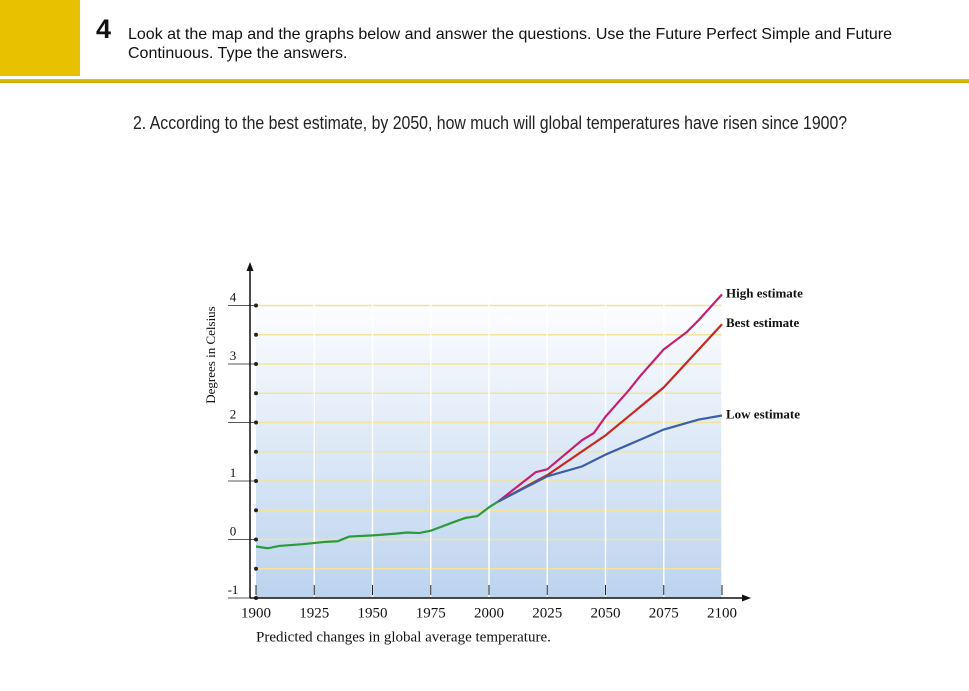 This screenshot has height=691, width=969. I want to click on y-axis-arrow, so click(250, 266).